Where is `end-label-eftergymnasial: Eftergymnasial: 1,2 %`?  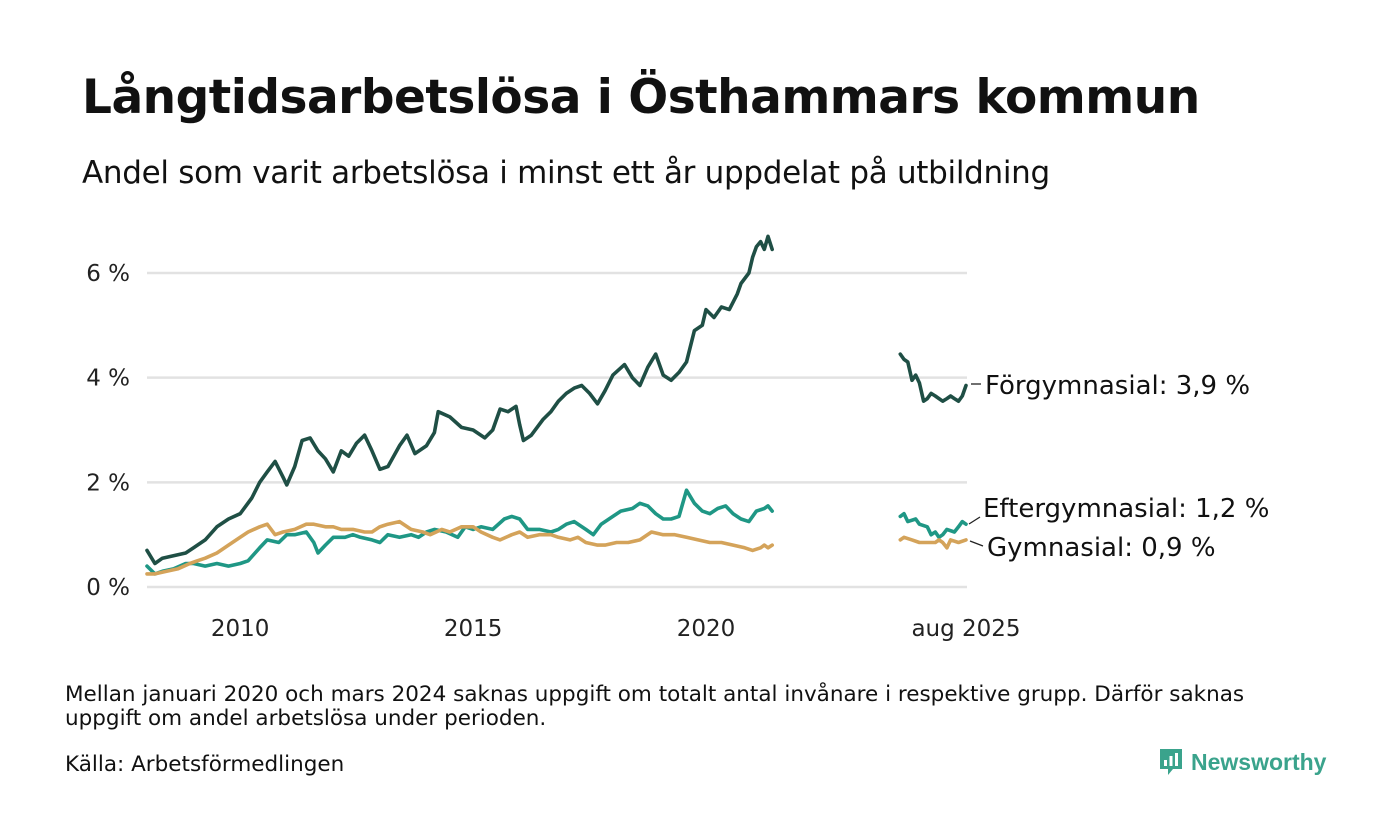
end-label-eftergymnasial: Eftergymnasial: 1,2 % is located at coordinates (1126, 509).